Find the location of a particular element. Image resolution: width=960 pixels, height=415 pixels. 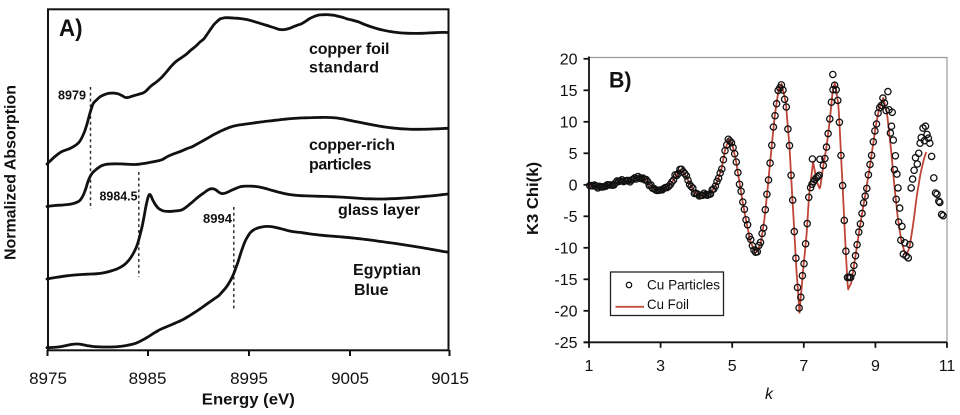

svg-text: 8995 is located at coordinates (249, 378).